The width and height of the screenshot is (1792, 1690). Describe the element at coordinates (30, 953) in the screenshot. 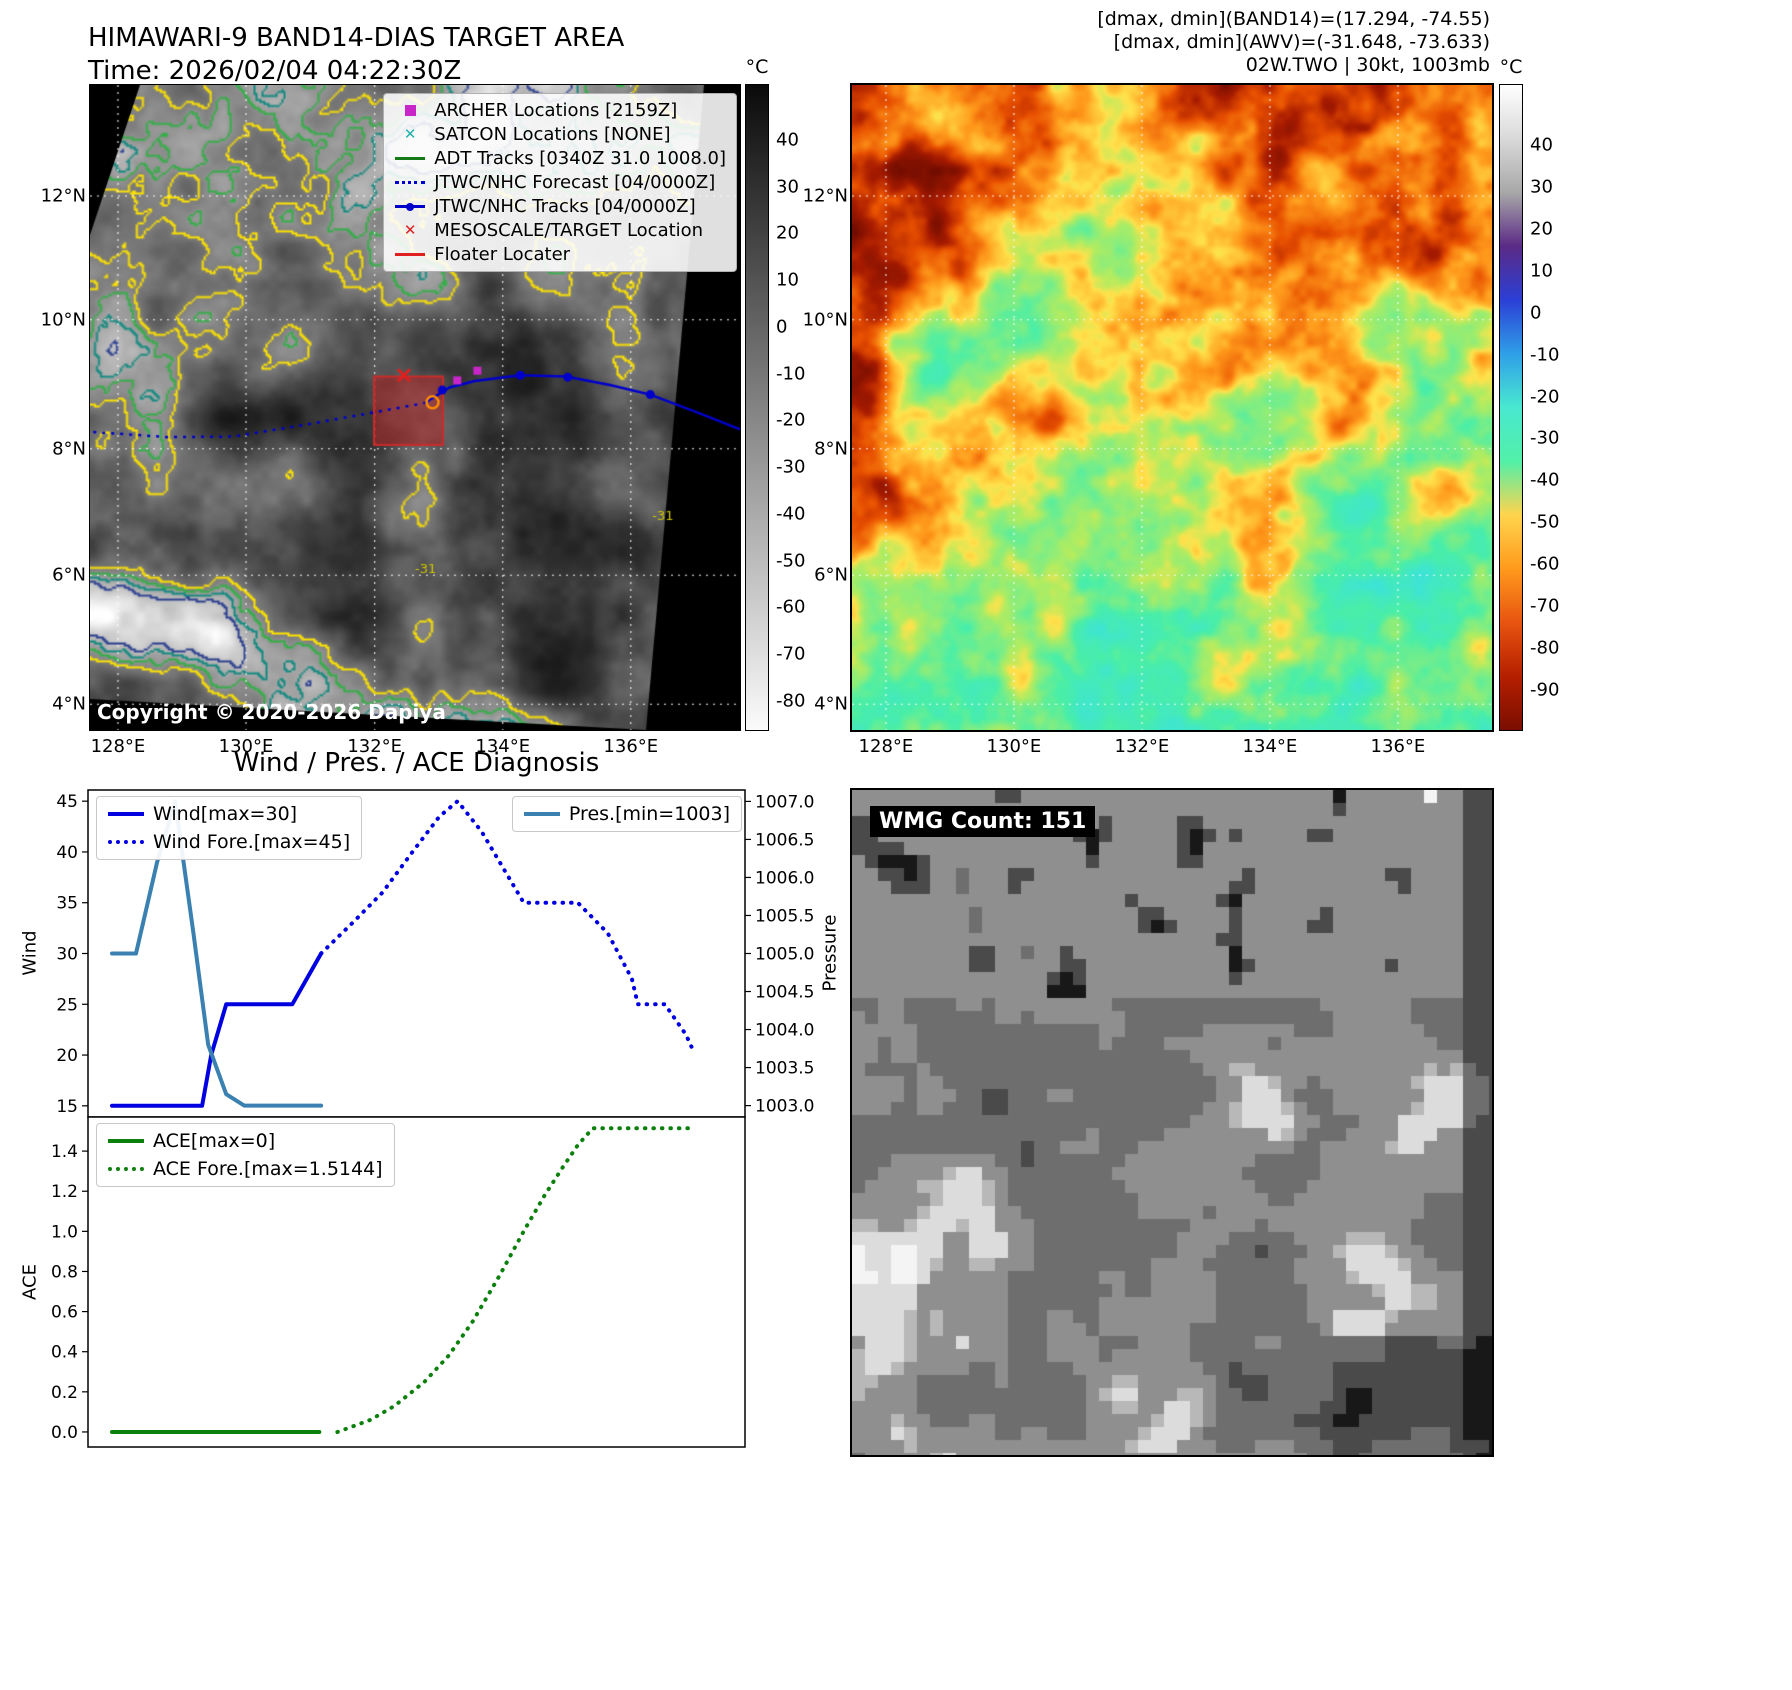

I see `wind-axis-label: Wind` at that location.